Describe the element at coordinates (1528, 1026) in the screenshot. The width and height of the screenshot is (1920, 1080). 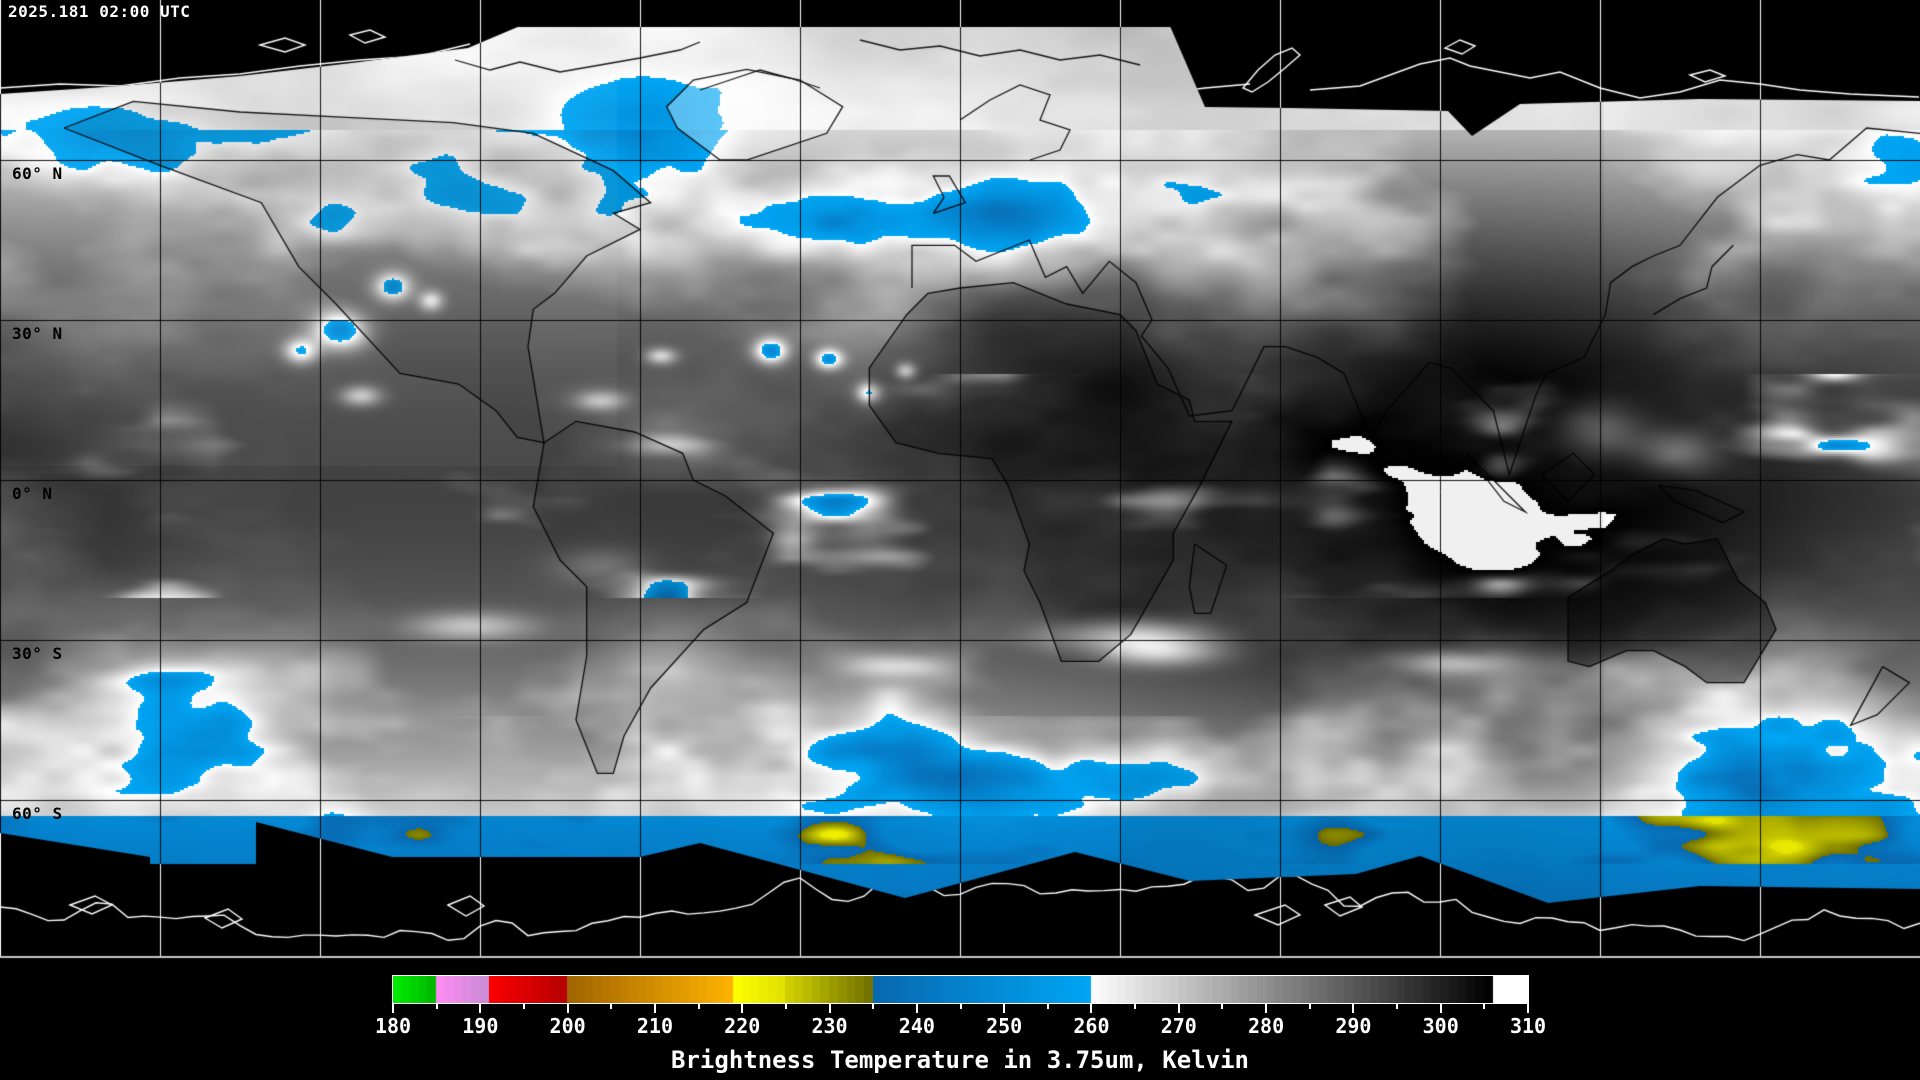
I see `colorbar-tick-label: 310` at that location.